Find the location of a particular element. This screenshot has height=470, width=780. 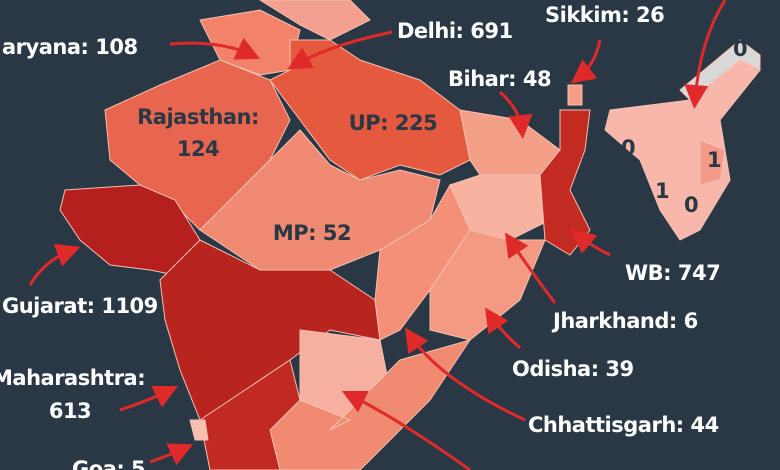

state-label: aryana: 108 is located at coordinates (70, 47).